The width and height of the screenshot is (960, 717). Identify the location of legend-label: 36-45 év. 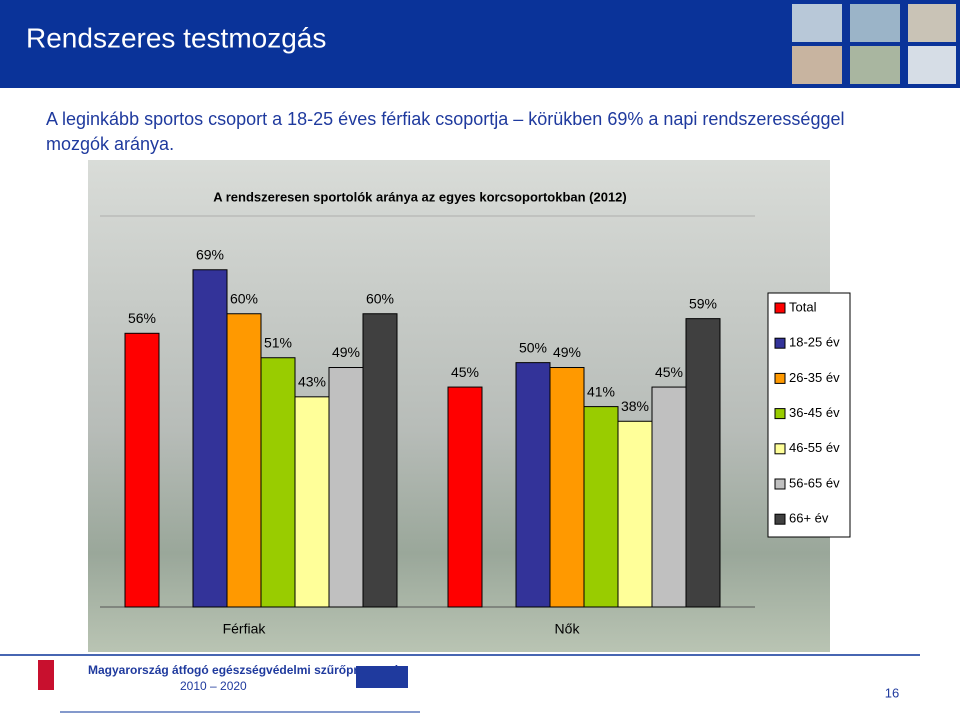
(814, 412).